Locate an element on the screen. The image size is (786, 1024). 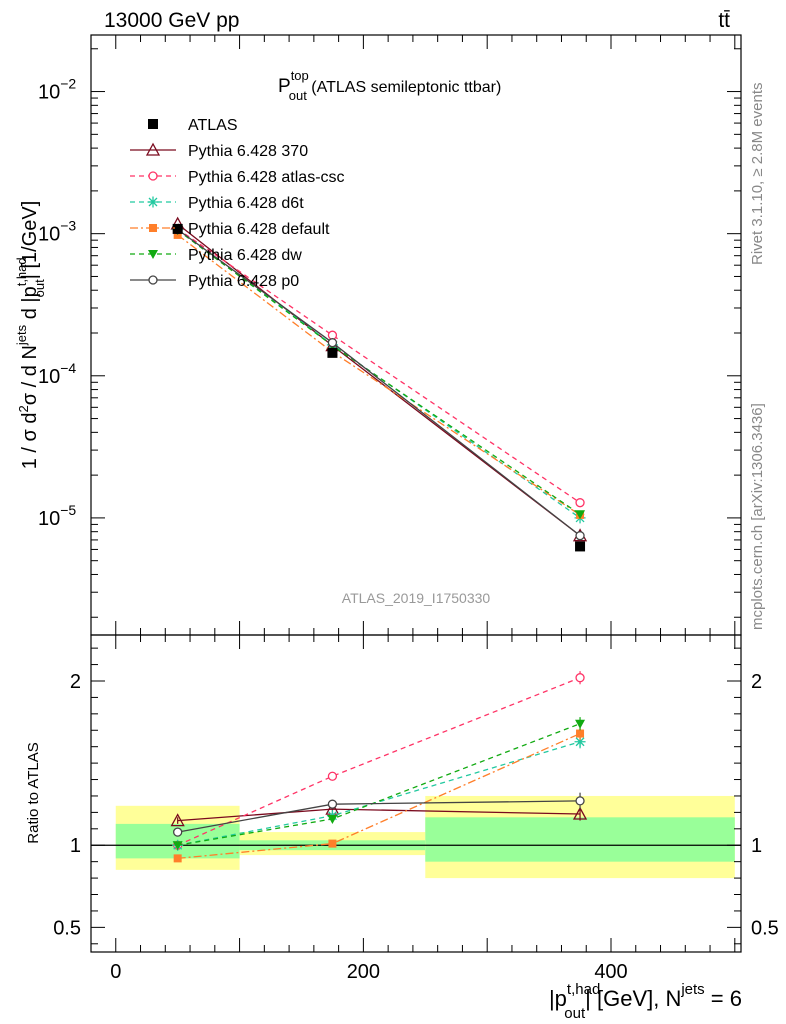
legend-marker-atlas is located at coordinates (153, 124).